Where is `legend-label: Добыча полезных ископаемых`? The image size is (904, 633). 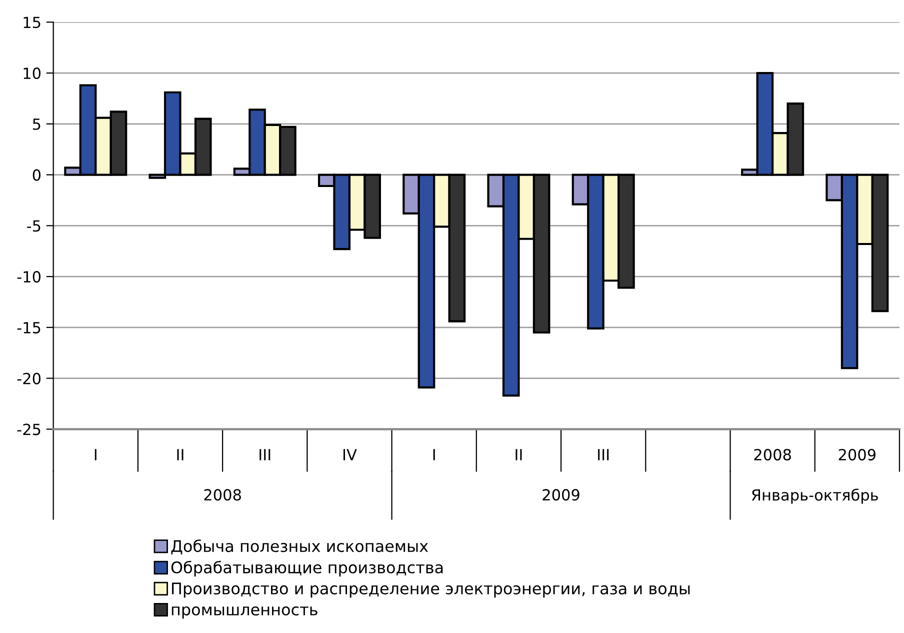 legend-label: Добыча полезных ископаемых is located at coordinates (299, 546).